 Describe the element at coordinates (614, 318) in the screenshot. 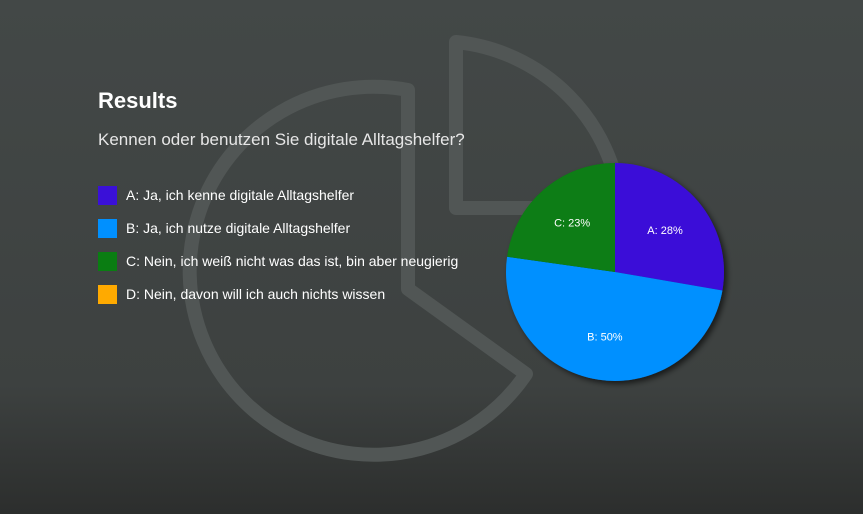

I see `pie-slice-b` at that location.